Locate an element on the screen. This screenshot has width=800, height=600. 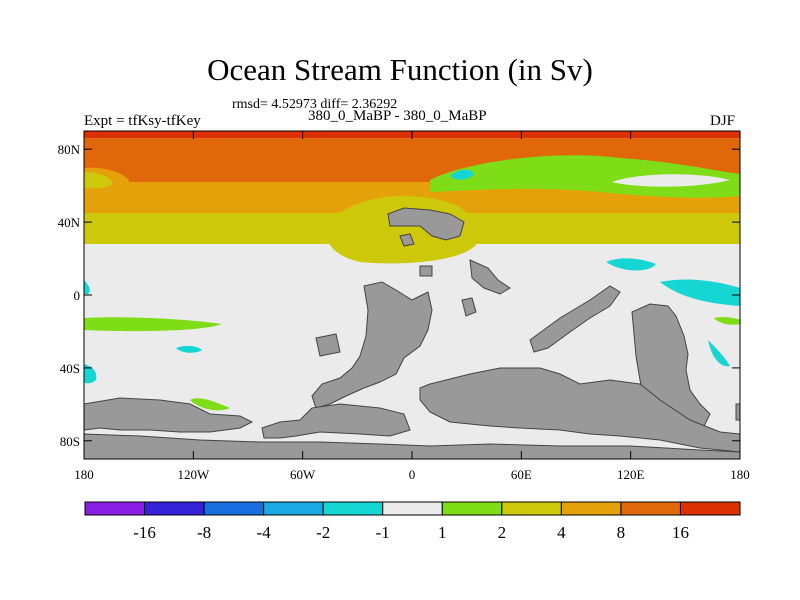
x-tick-label: 120E is located at coordinates (631, 474).